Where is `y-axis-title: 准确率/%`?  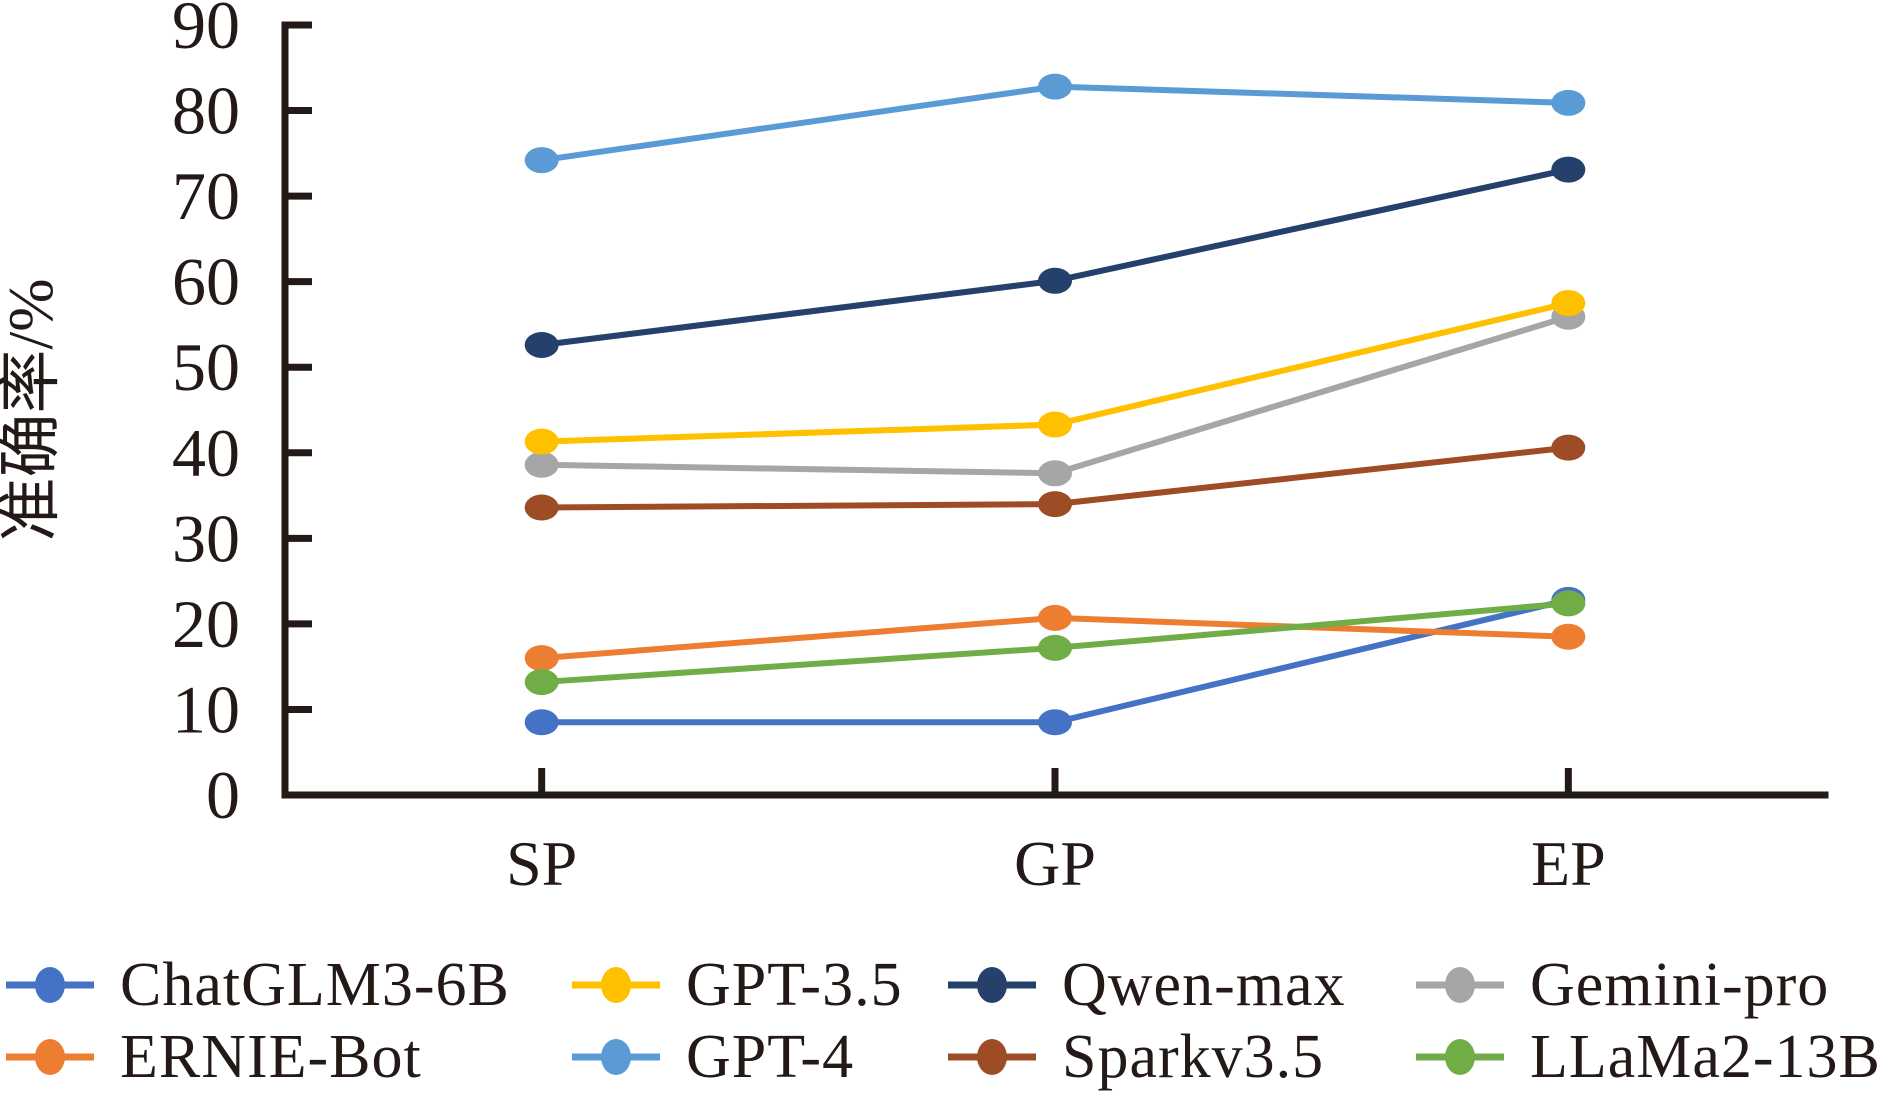 y-axis-title: 准确率/% is located at coordinates (33, 409).